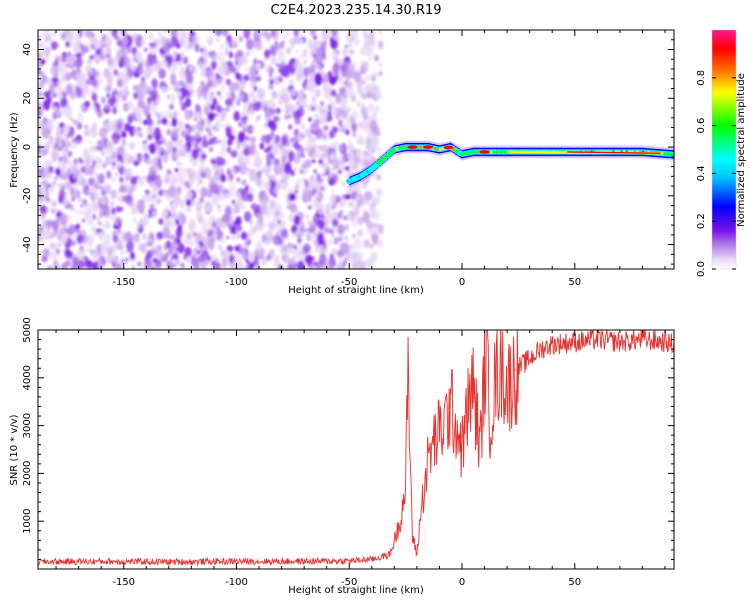  Describe the element at coordinates (27, 49) in the screenshot. I see `spectrogram-ytick-label: 40` at that location.